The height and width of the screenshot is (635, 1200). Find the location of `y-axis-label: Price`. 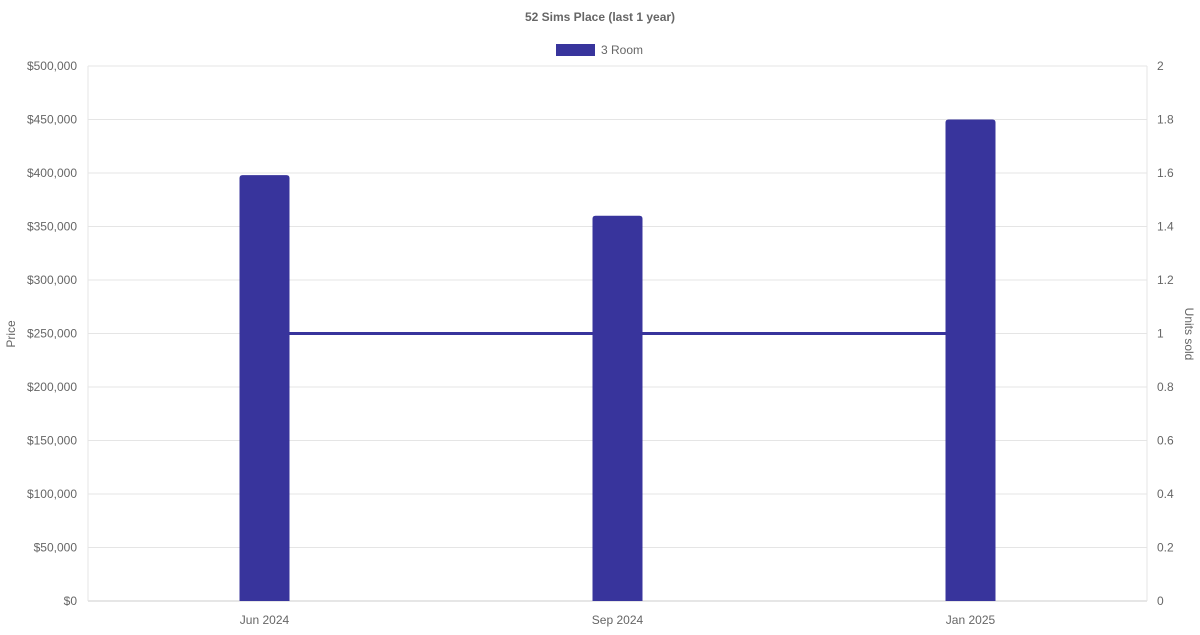

y-axis-label: Price is located at coordinates (11, 334).